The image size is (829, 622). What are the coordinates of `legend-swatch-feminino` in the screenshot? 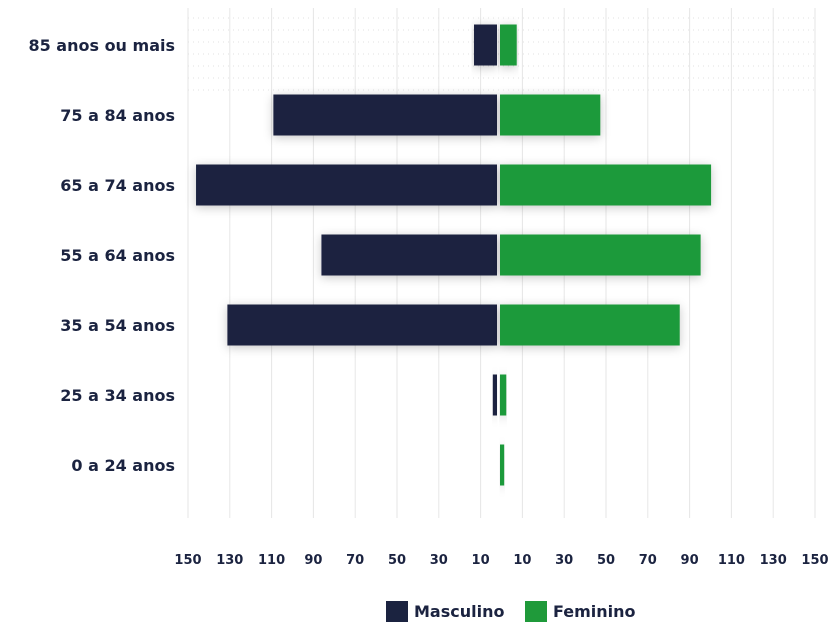 It's located at (536, 611).